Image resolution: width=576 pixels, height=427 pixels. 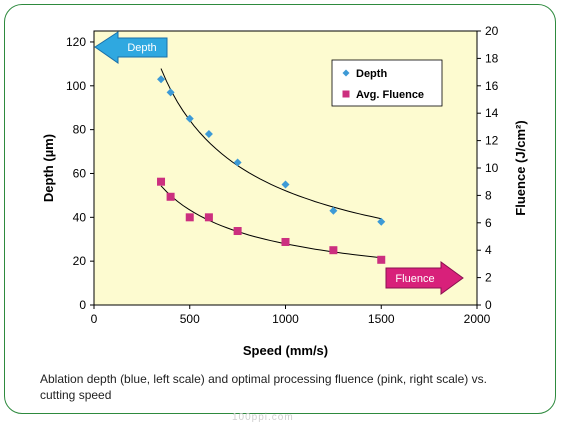 I want to click on y-right-tick-label: 20, so click(x=492, y=31).